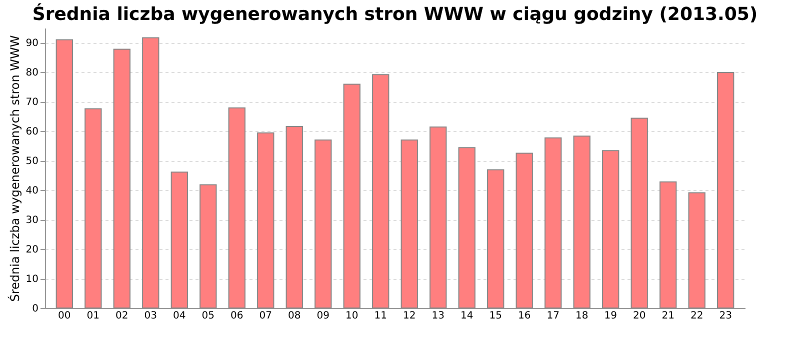  What do you see at coordinates (32, 220) in the screenshot?
I see `y-tick-label: 30` at bounding box center [32, 220].